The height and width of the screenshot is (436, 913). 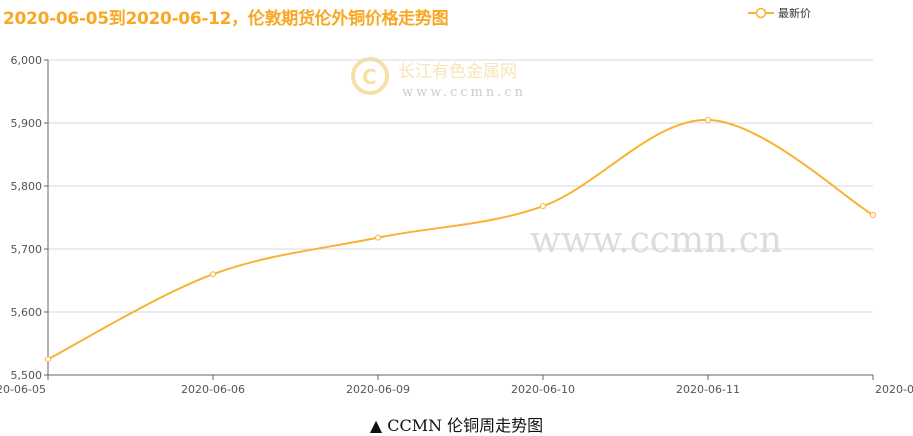 I want to click on x-tick-label: 2020-06-12, so click(x=894, y=389).